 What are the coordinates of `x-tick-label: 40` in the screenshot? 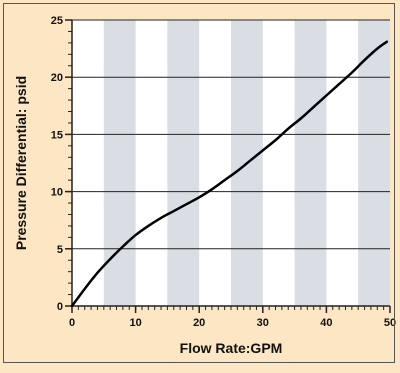 It's located at (326, 323).